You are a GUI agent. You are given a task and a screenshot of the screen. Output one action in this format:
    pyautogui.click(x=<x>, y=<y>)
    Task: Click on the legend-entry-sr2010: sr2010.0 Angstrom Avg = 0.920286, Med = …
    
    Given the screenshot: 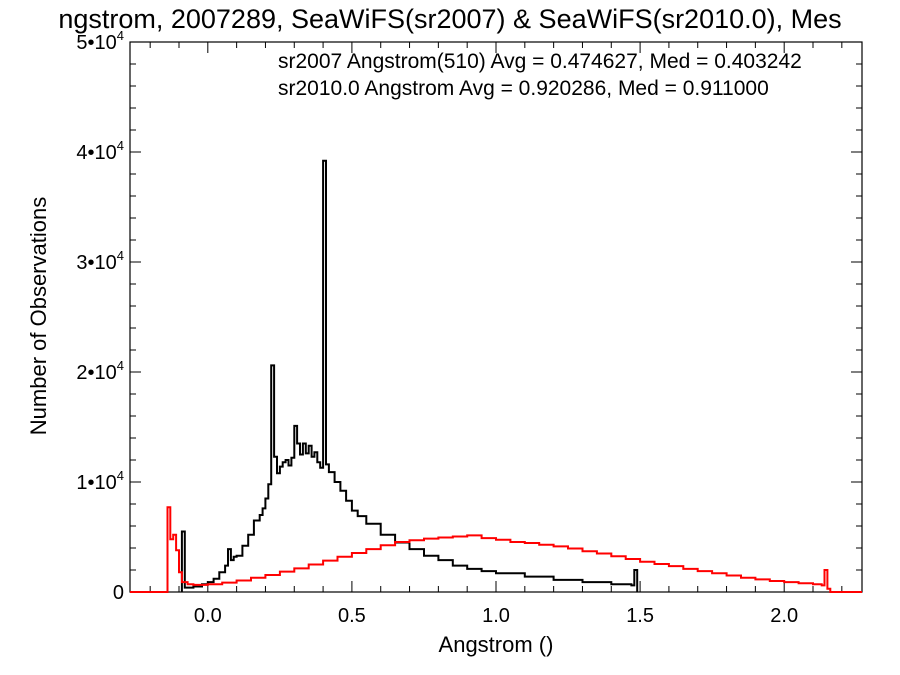 What is the action you would take?
    pyautogui.click(x=523, y=88)
    